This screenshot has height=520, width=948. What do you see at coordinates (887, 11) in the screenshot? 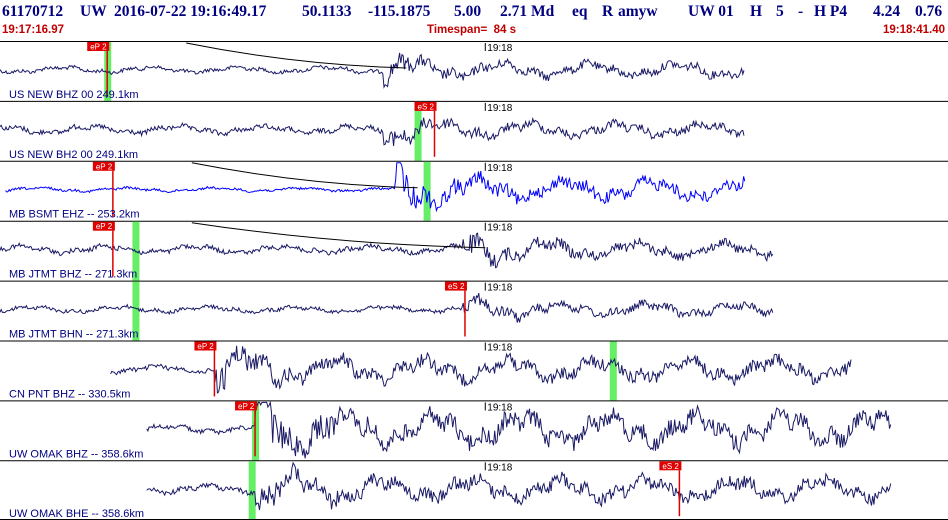
I see `value-1: 4.24` at bounding box center [887, 11].